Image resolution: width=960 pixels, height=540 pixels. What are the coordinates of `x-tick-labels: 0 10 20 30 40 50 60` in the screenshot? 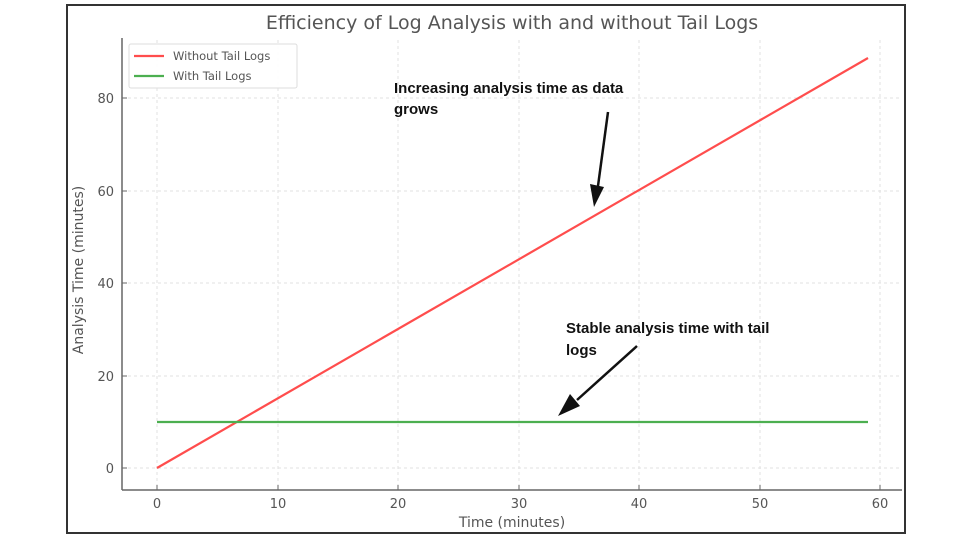 It's located at (520, 504).